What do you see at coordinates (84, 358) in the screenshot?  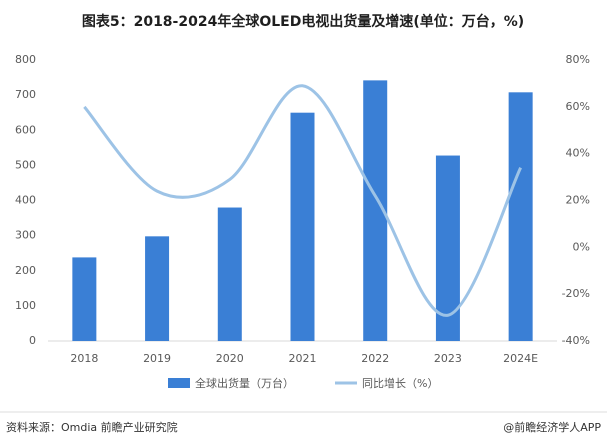 I see `x-tick-label: 2018` at bounding box center [84, 358].